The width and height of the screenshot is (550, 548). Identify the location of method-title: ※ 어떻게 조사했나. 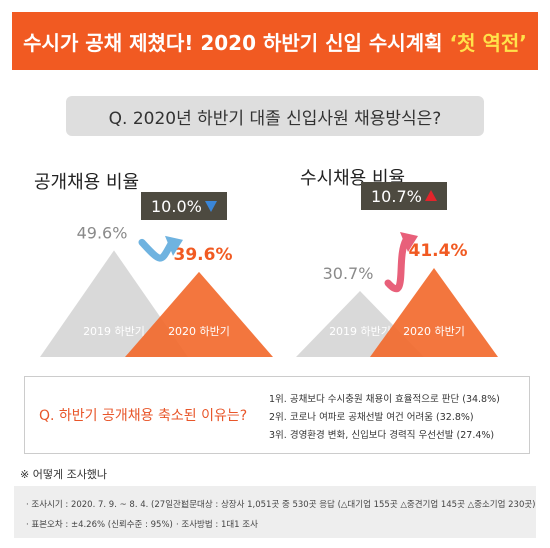
(64, 474).